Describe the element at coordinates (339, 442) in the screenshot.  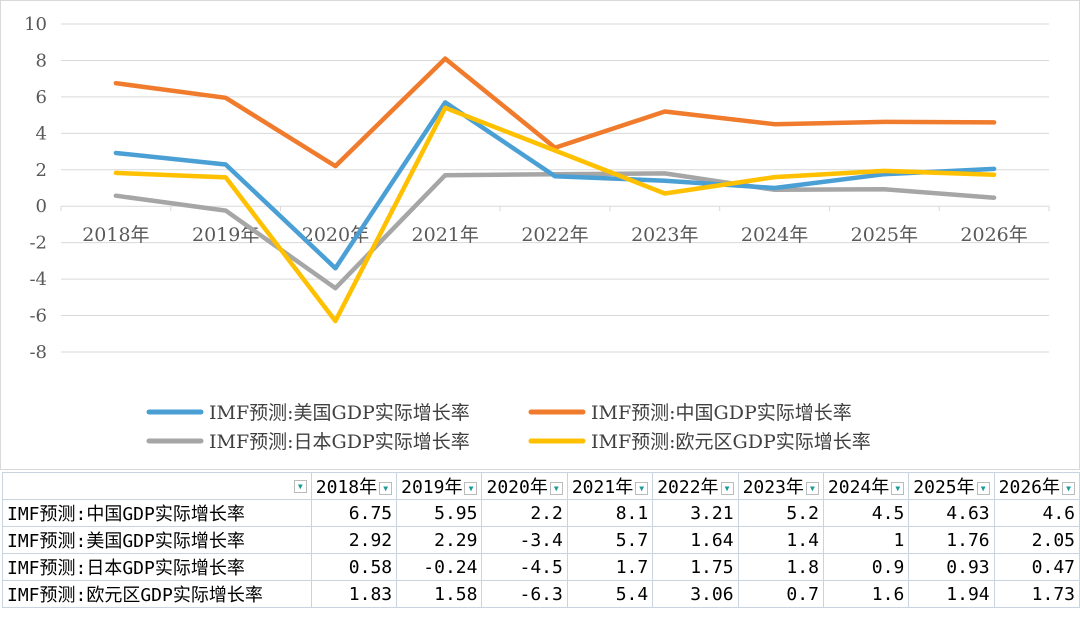
I see `legend-label: IMF预测:日本GDP实际增长率` at that location.